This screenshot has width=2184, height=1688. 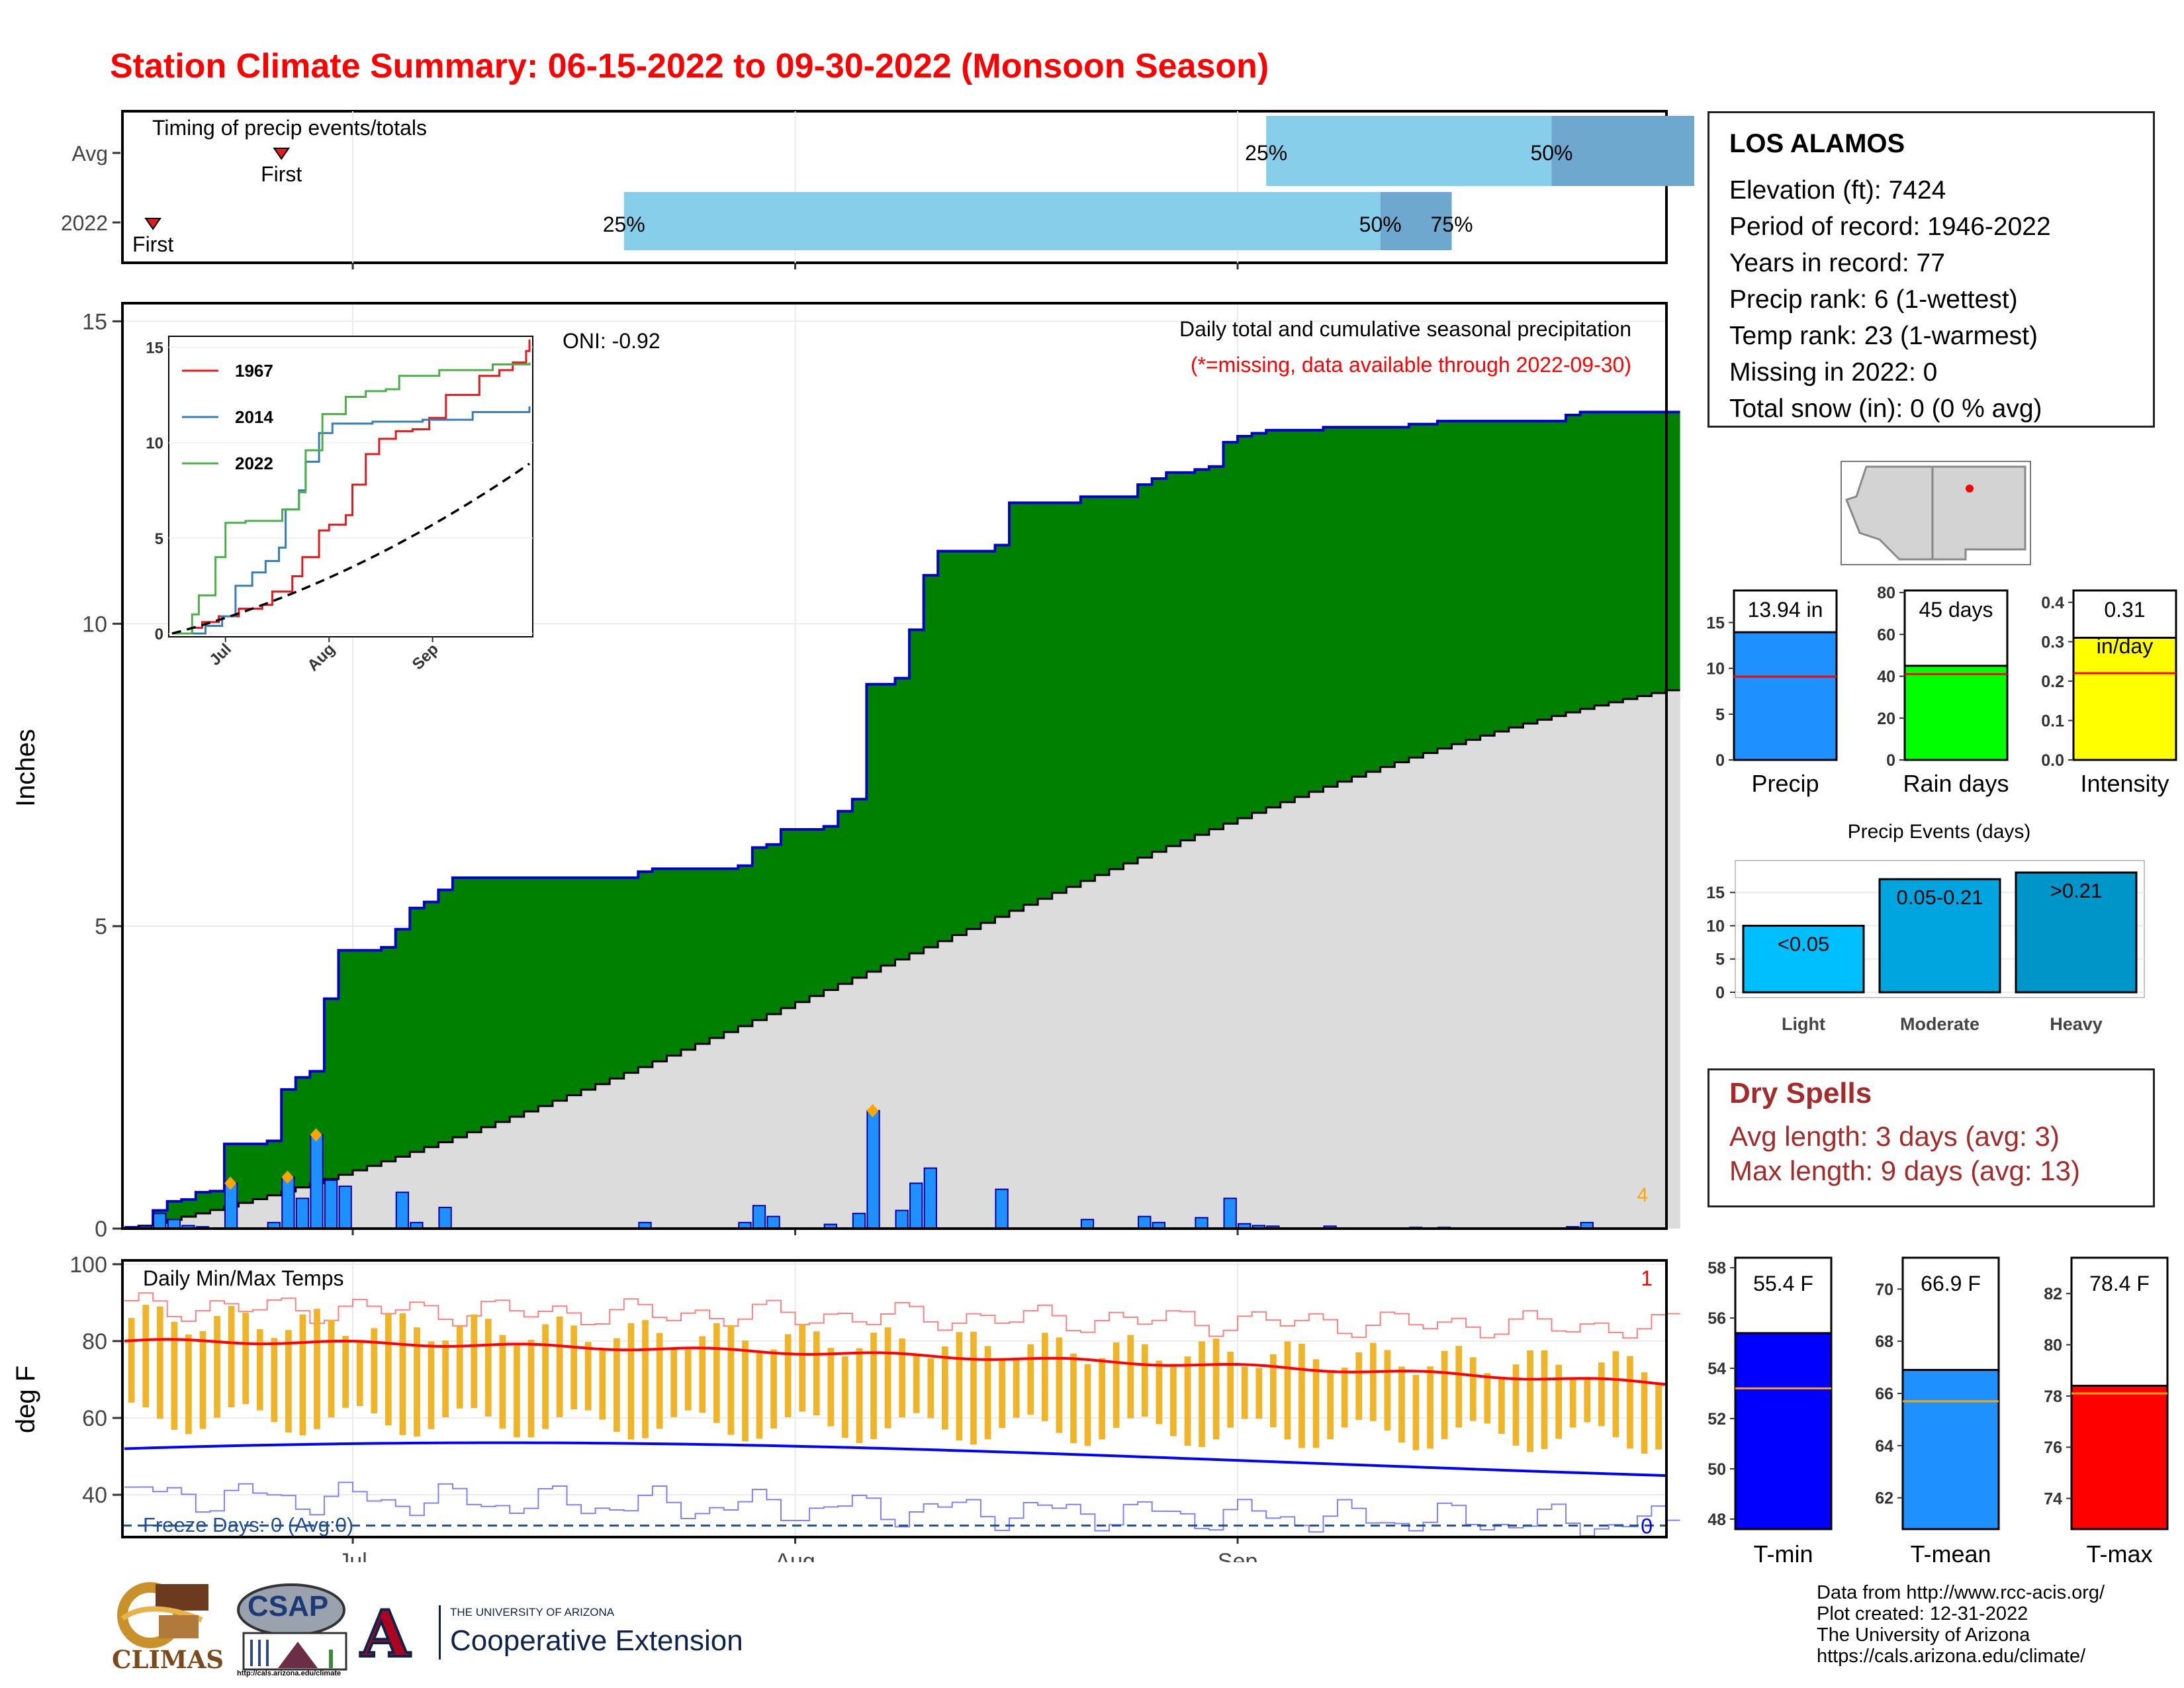 I want to click on temp-xtick-label: Sep, so click(x=1238, y=1555).